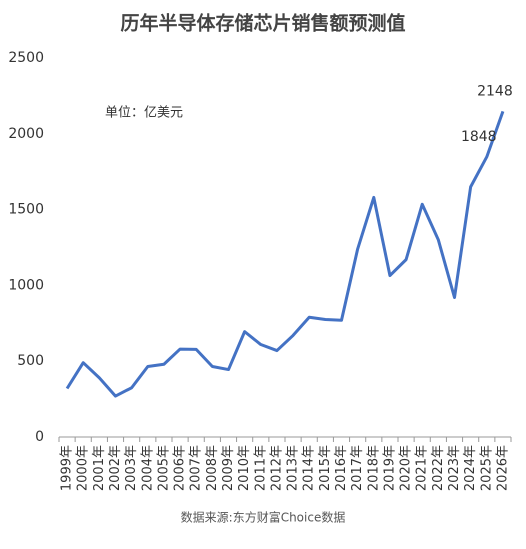 The width and height of the screenshot is (526, 549). I want to click on x-tick-label: 2020年, so click(406, 468).